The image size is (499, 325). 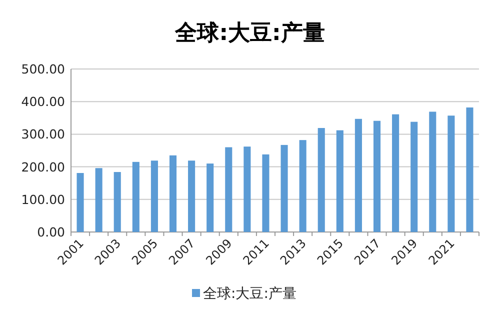 I want to click on y-tick-label: 500.00, so click(x=43, y=69).